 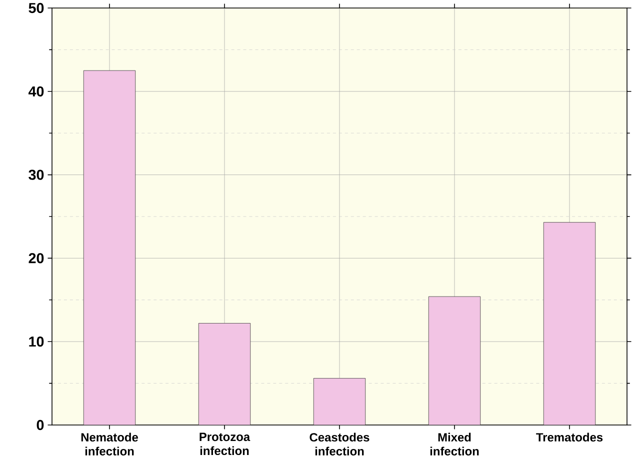 What do you see at coordinates (36, 8) in the screenshot?
I see `y-tick-label: 50` at bounding box center [36, 8].